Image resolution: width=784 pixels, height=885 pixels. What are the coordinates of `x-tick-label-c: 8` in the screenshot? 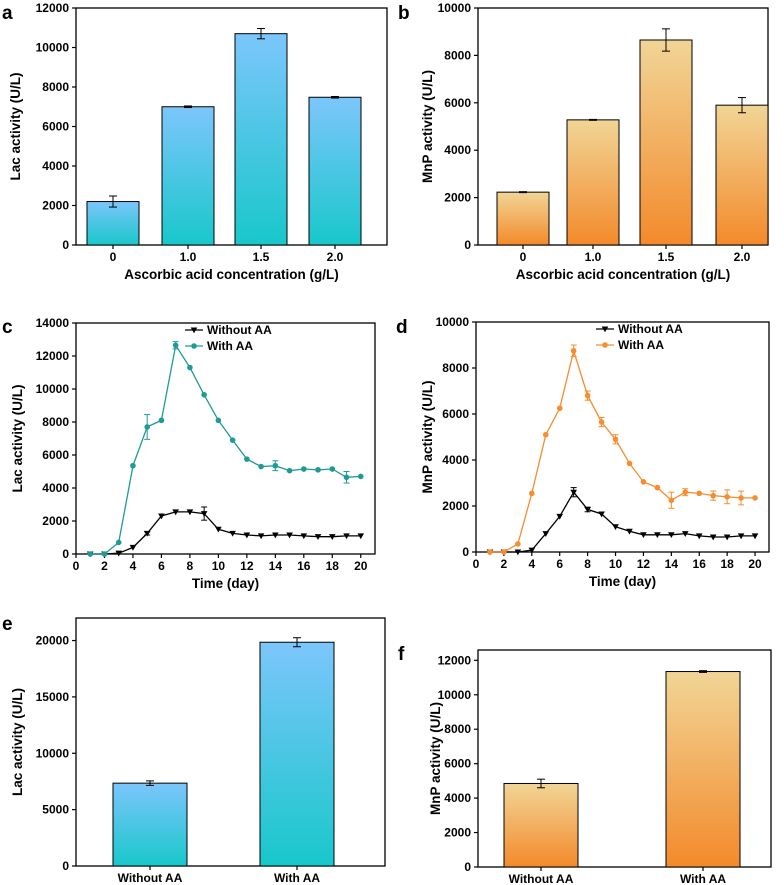 It's located at (190, 566).